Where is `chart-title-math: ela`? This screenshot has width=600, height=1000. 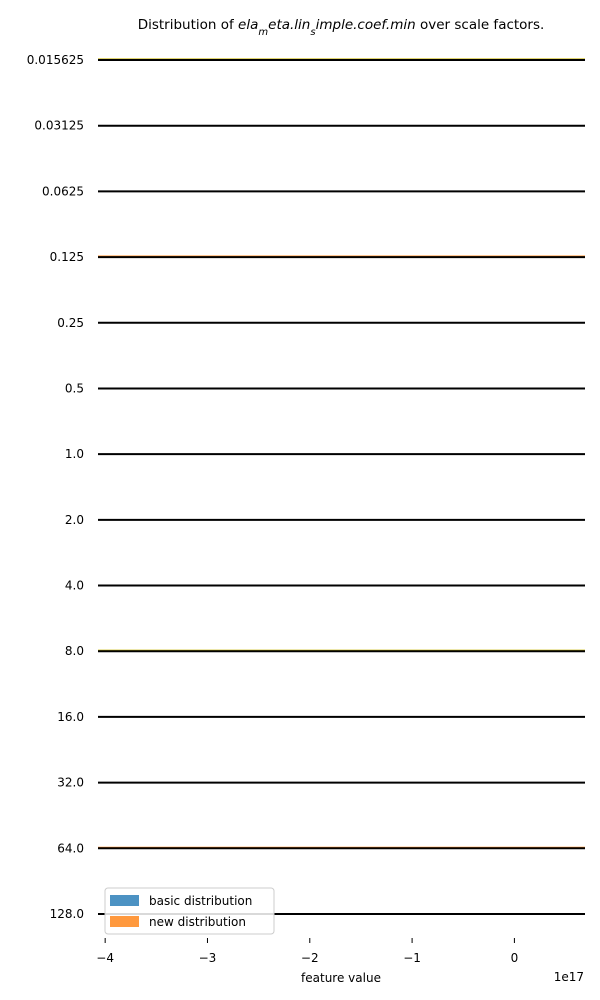 chart-title-math: ela is located at coordinates (248, 25).